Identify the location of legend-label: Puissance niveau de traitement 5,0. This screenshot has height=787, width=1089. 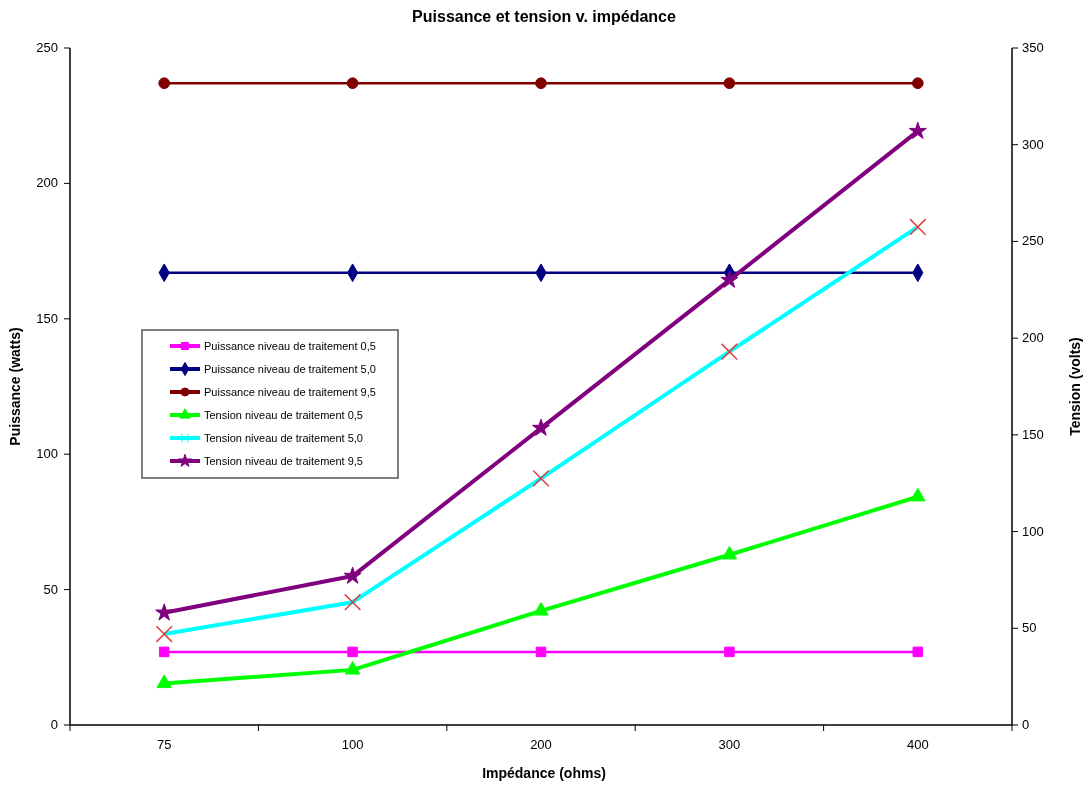
(290, 369).